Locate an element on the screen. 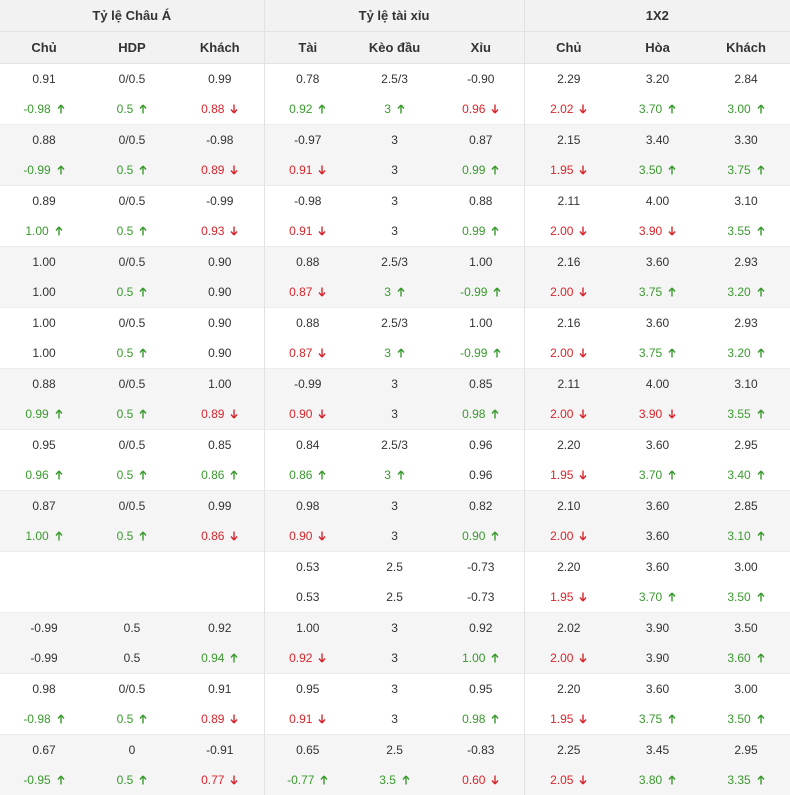 This screenshot has width=790, height=795. odds-value-wrap: -0.73 is located at coordinates (480, 567).